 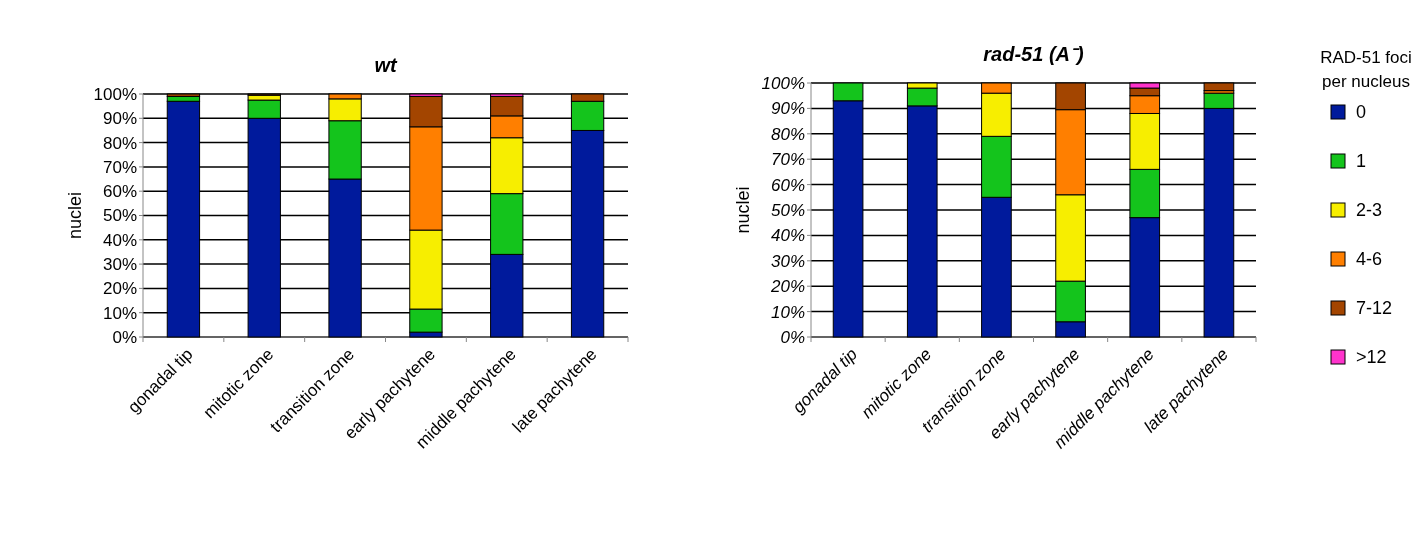 What do you see at coordinates (386, 65) in the screenshot?
I see `chart-title: wt` at bounding box center [386, 65].